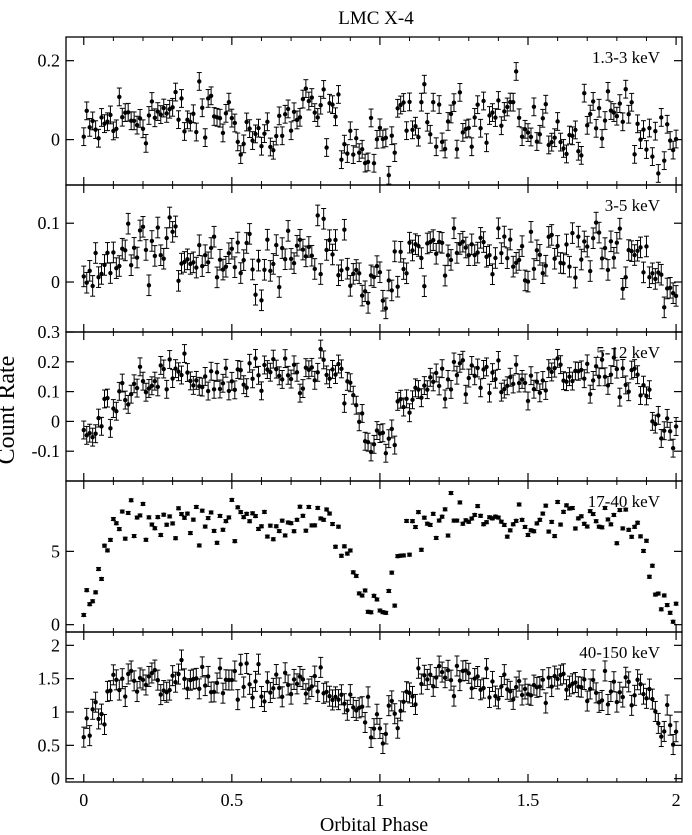  What do you see at coordinates (374, 824) in the screenshot?
I see `x-axis-label: Orbital Phase` at bounding box center [374, 824].